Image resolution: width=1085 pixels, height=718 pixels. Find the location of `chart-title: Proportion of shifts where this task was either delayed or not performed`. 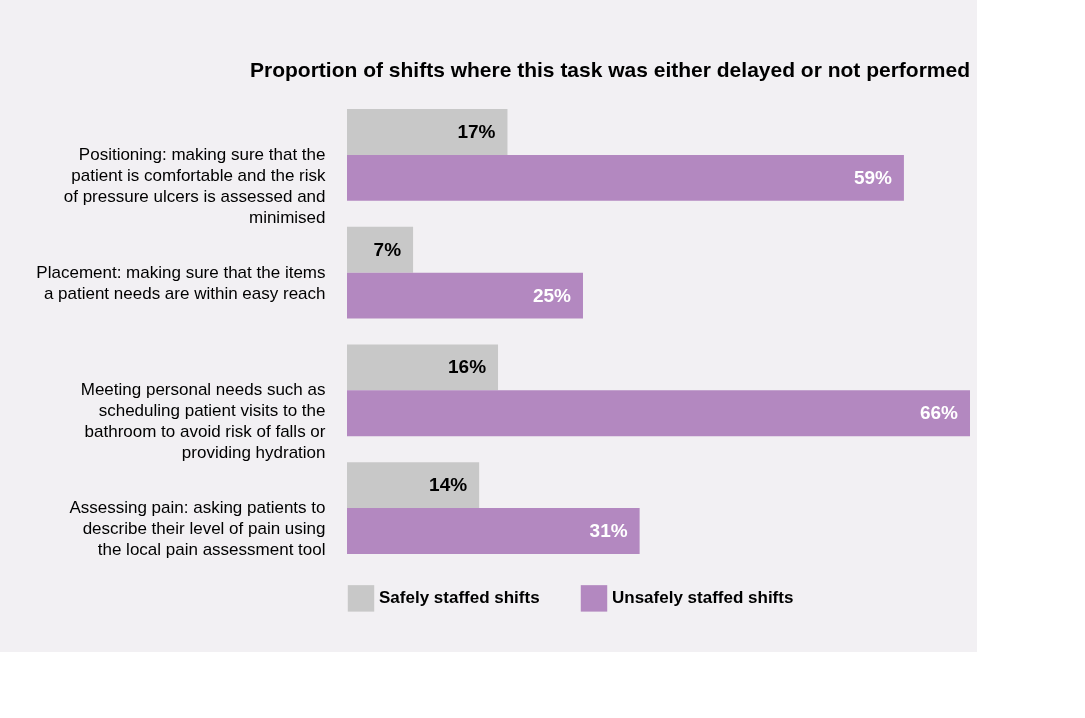

chart-title: Proportion of shifts where this task was either delayed or not performed is located at coordinates (610, 69).